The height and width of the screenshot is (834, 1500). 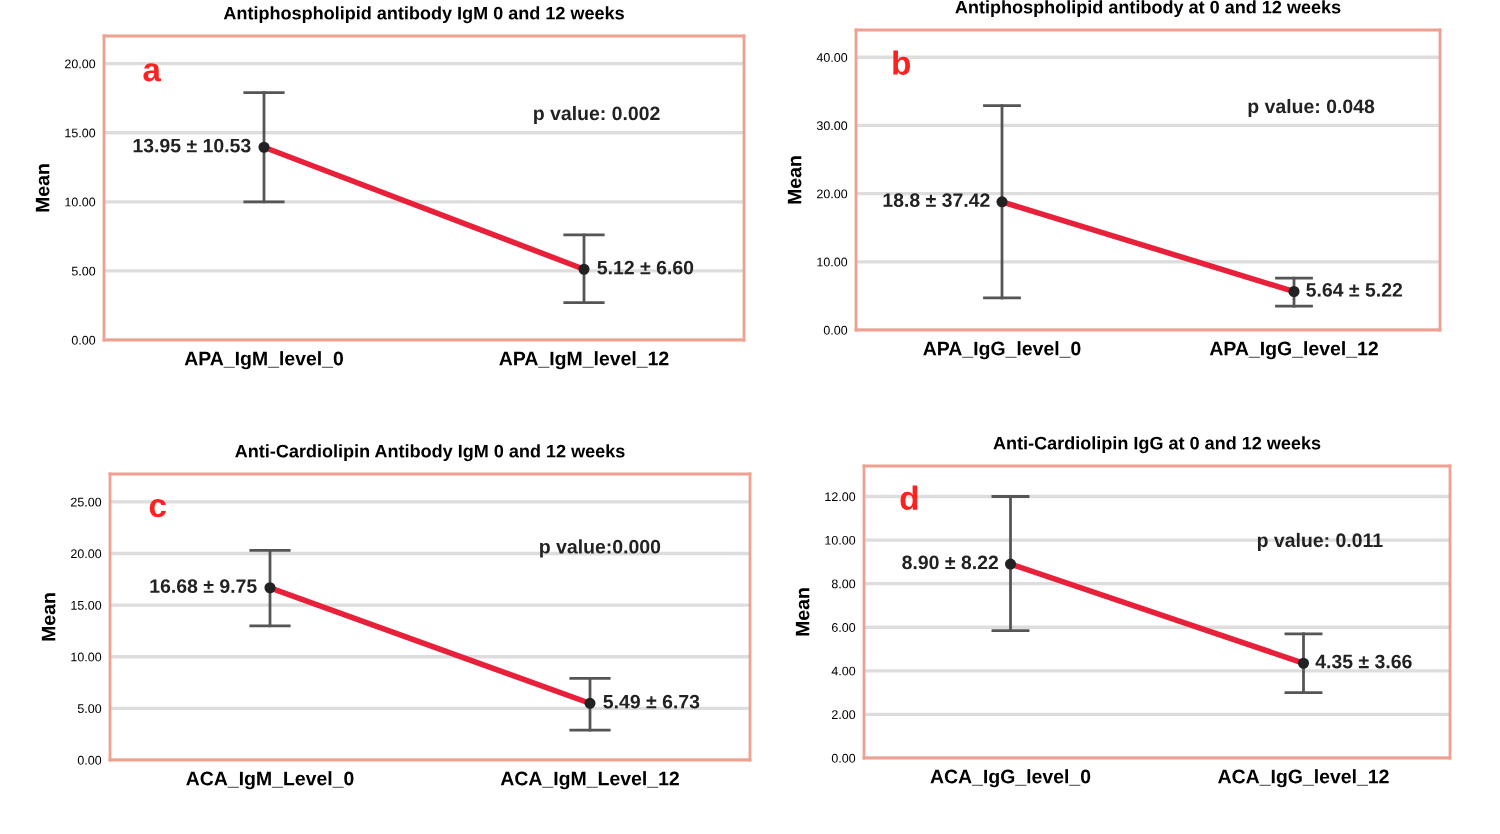 I want to click on annotation: d, so click(x=909, y=497).